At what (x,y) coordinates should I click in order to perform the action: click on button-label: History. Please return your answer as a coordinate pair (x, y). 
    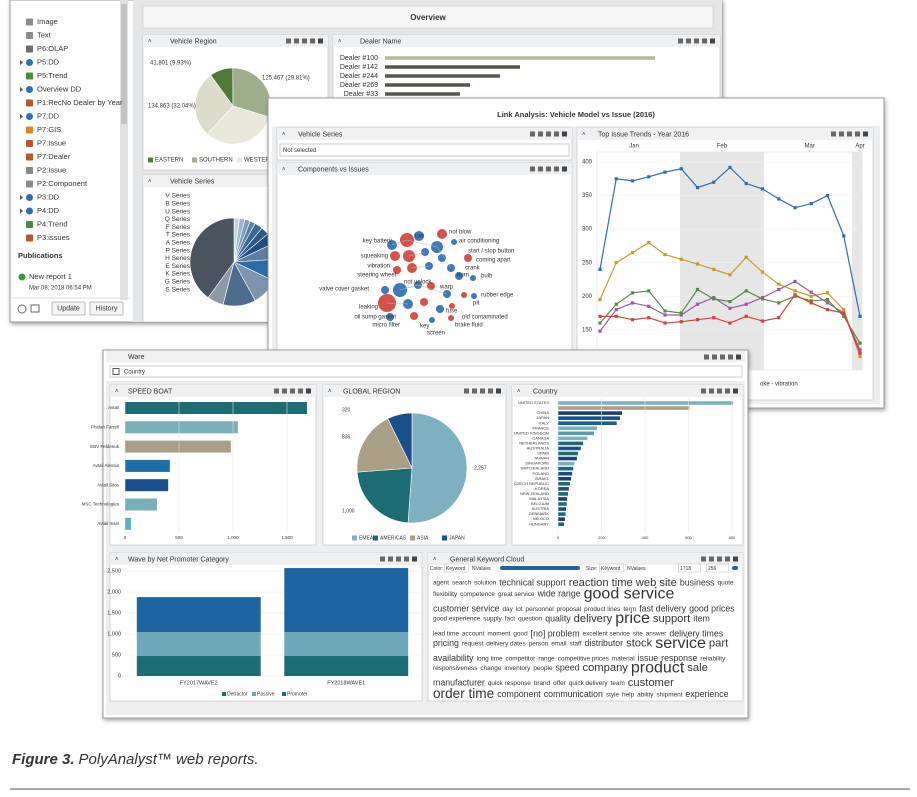
    Looking at the image, I should click on (107, 308).